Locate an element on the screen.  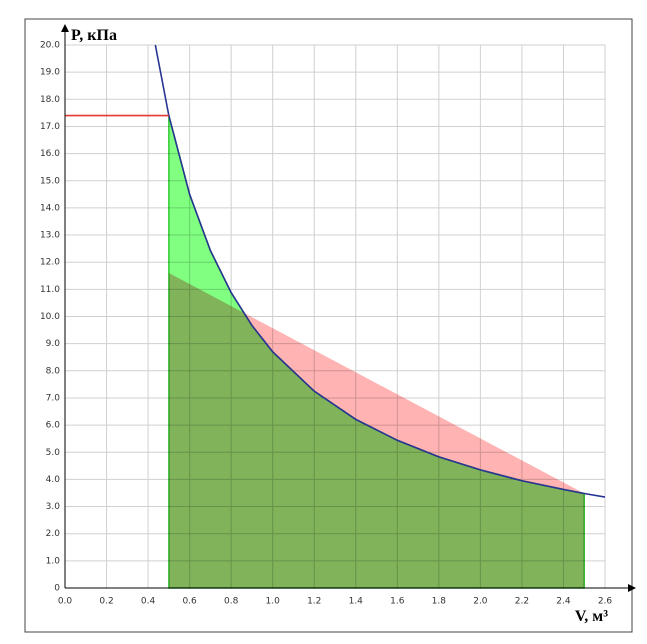
x-tick-label: 2.6 is located at coordinates (605, 602).